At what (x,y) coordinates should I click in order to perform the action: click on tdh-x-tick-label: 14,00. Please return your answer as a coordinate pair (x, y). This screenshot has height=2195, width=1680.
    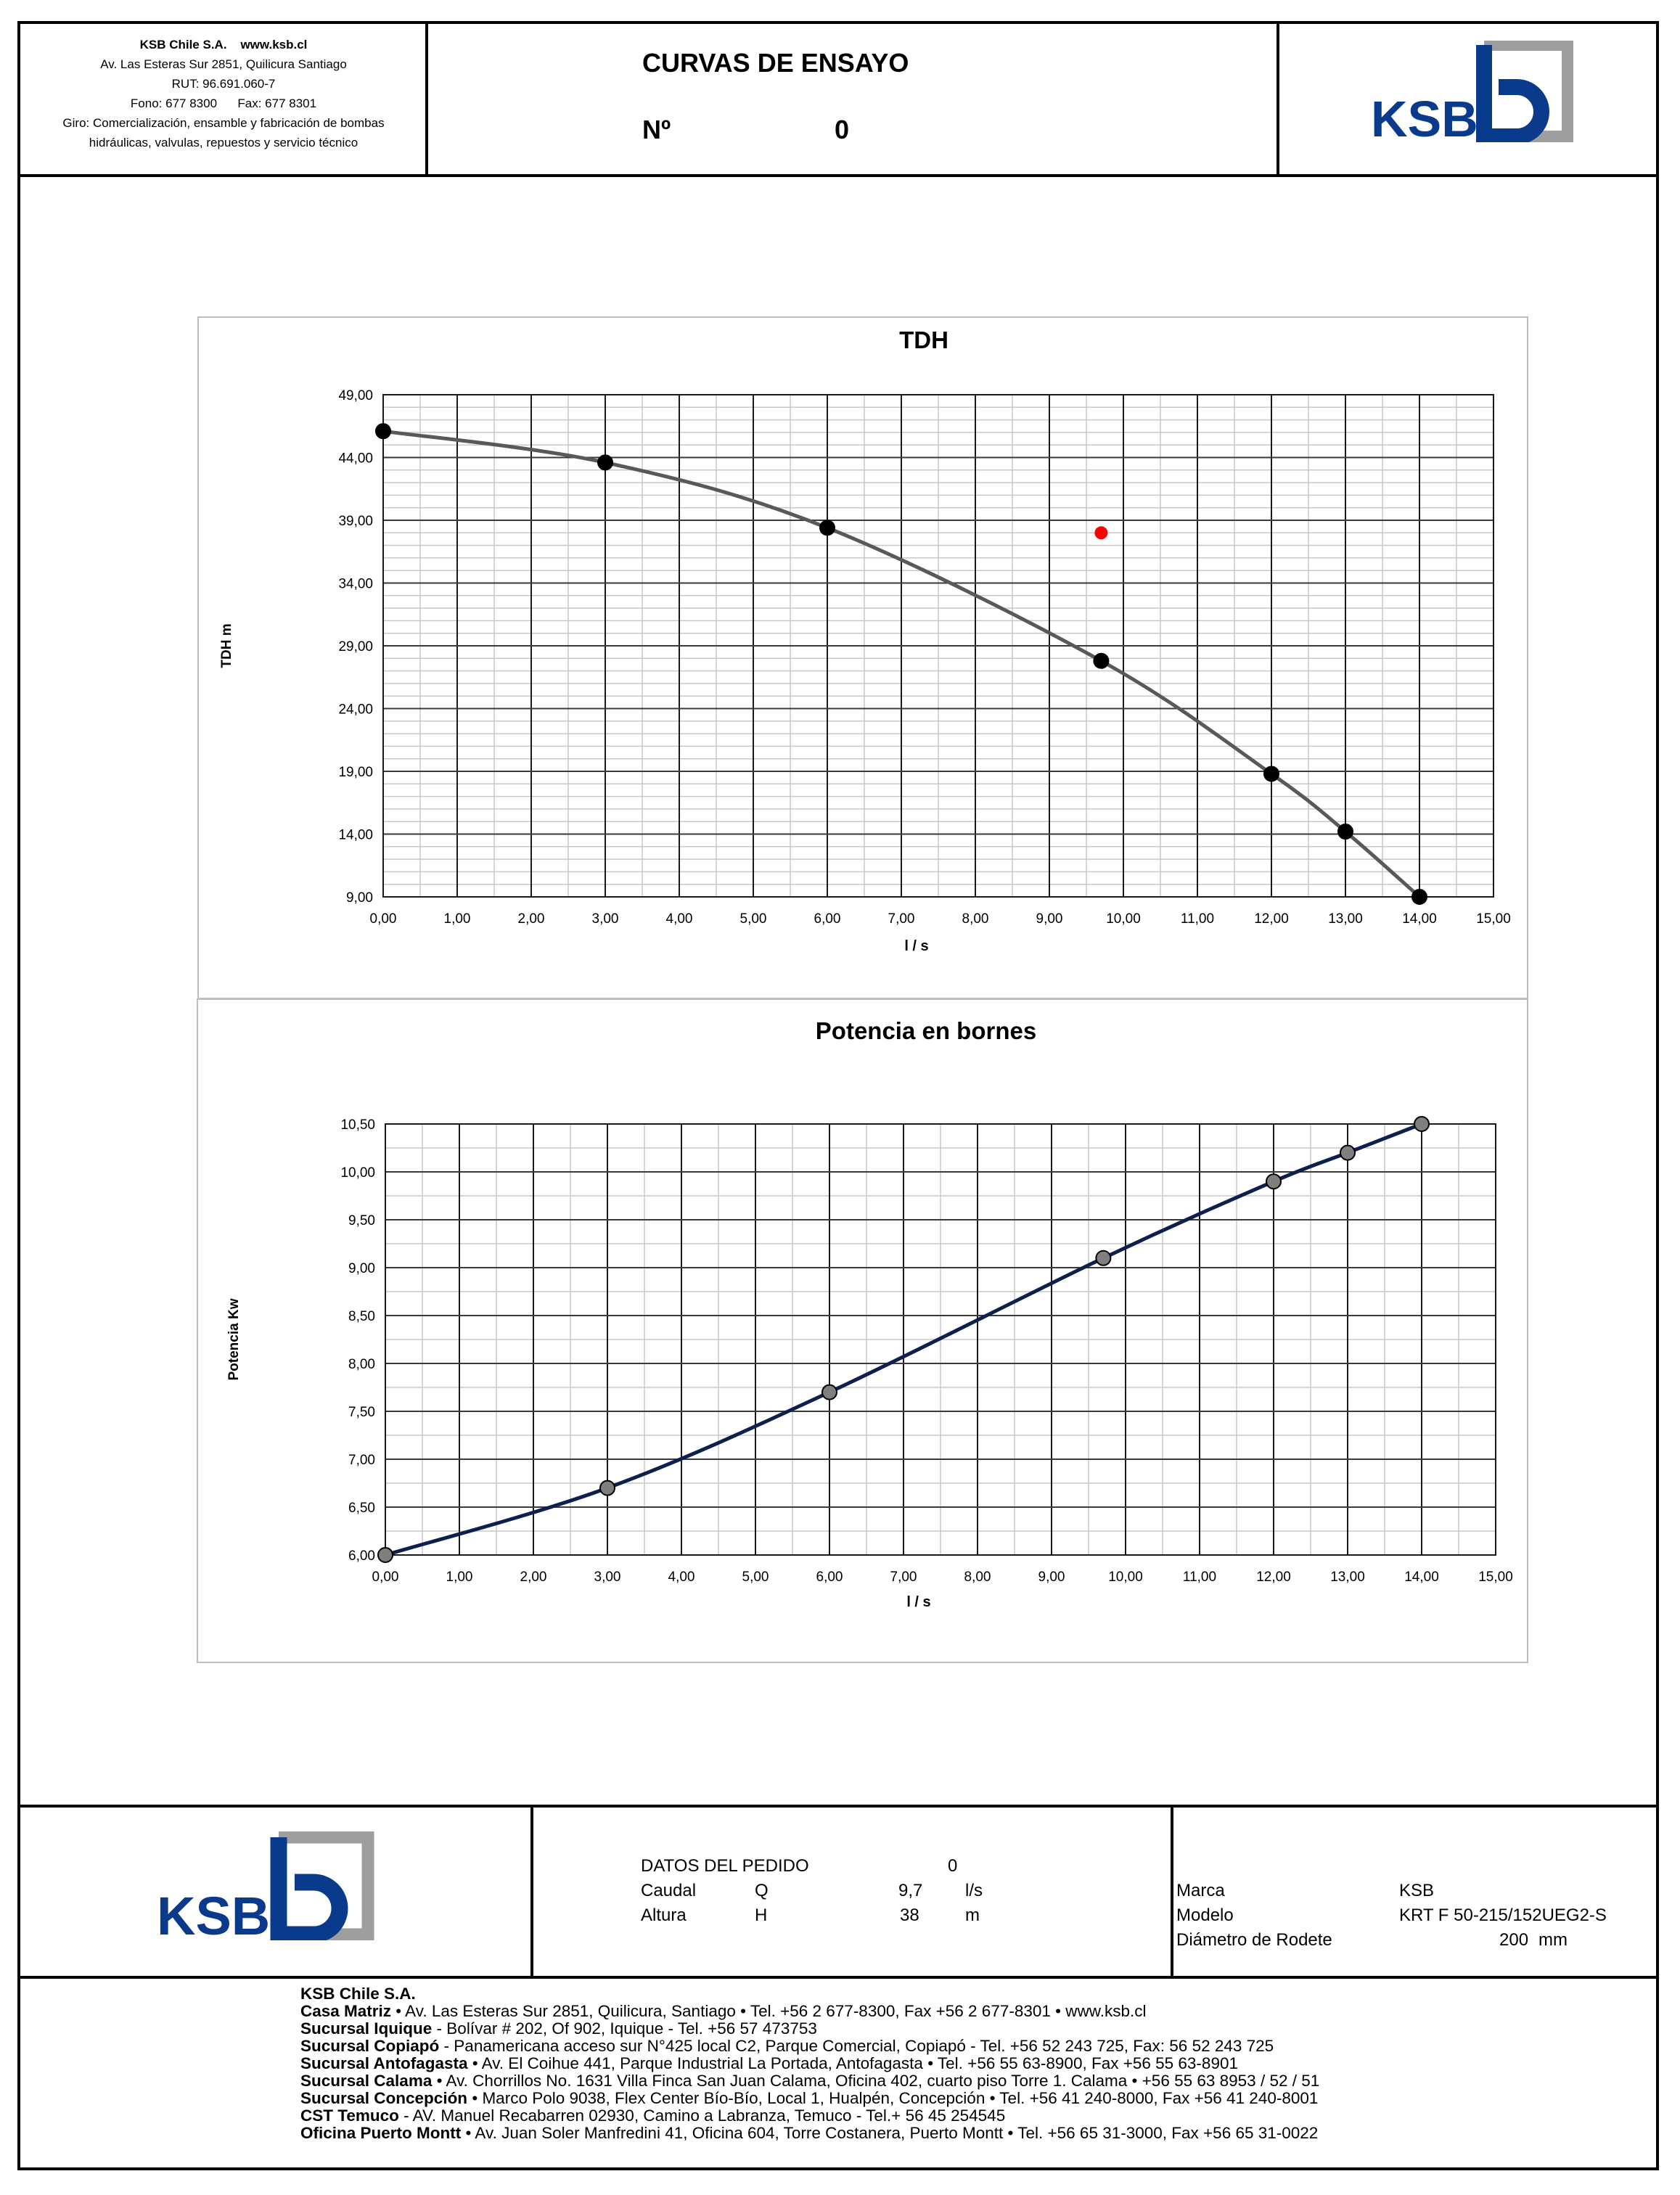
    Looking at the image, I should click on (1419, 919).